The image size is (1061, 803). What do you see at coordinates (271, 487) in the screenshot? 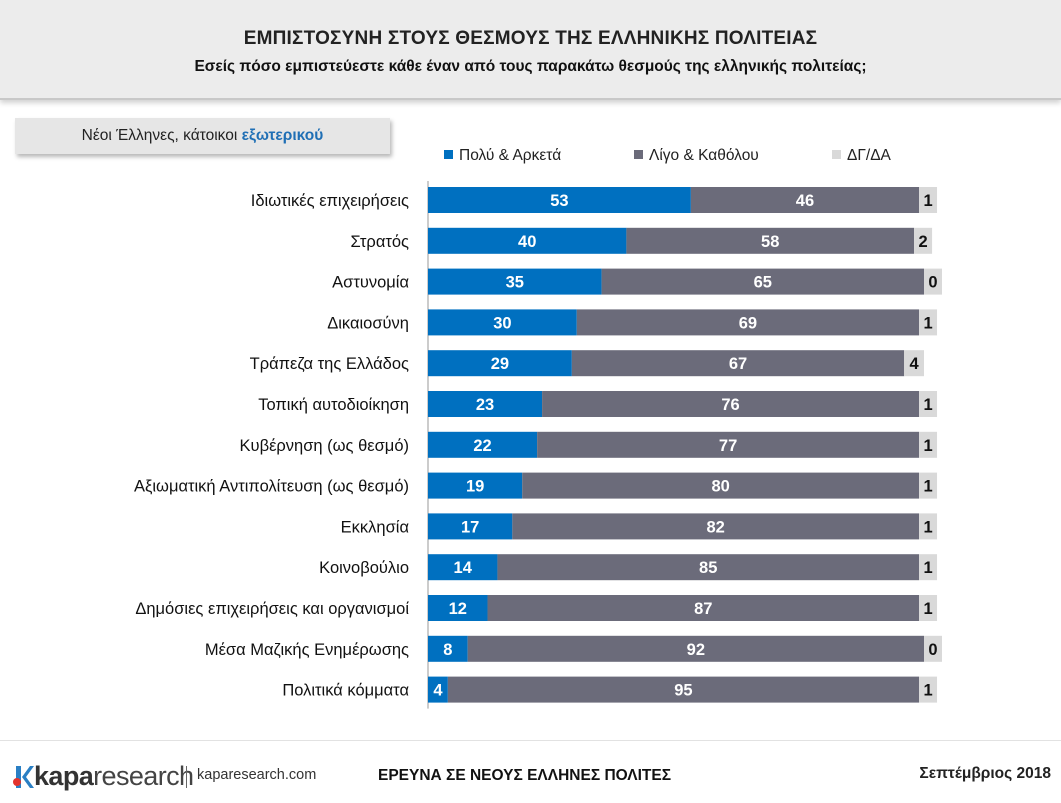
I see `category-label: Αξιωματική Αντιπολίτευση (ως θεσμό)` at bounding box center [271, 487].